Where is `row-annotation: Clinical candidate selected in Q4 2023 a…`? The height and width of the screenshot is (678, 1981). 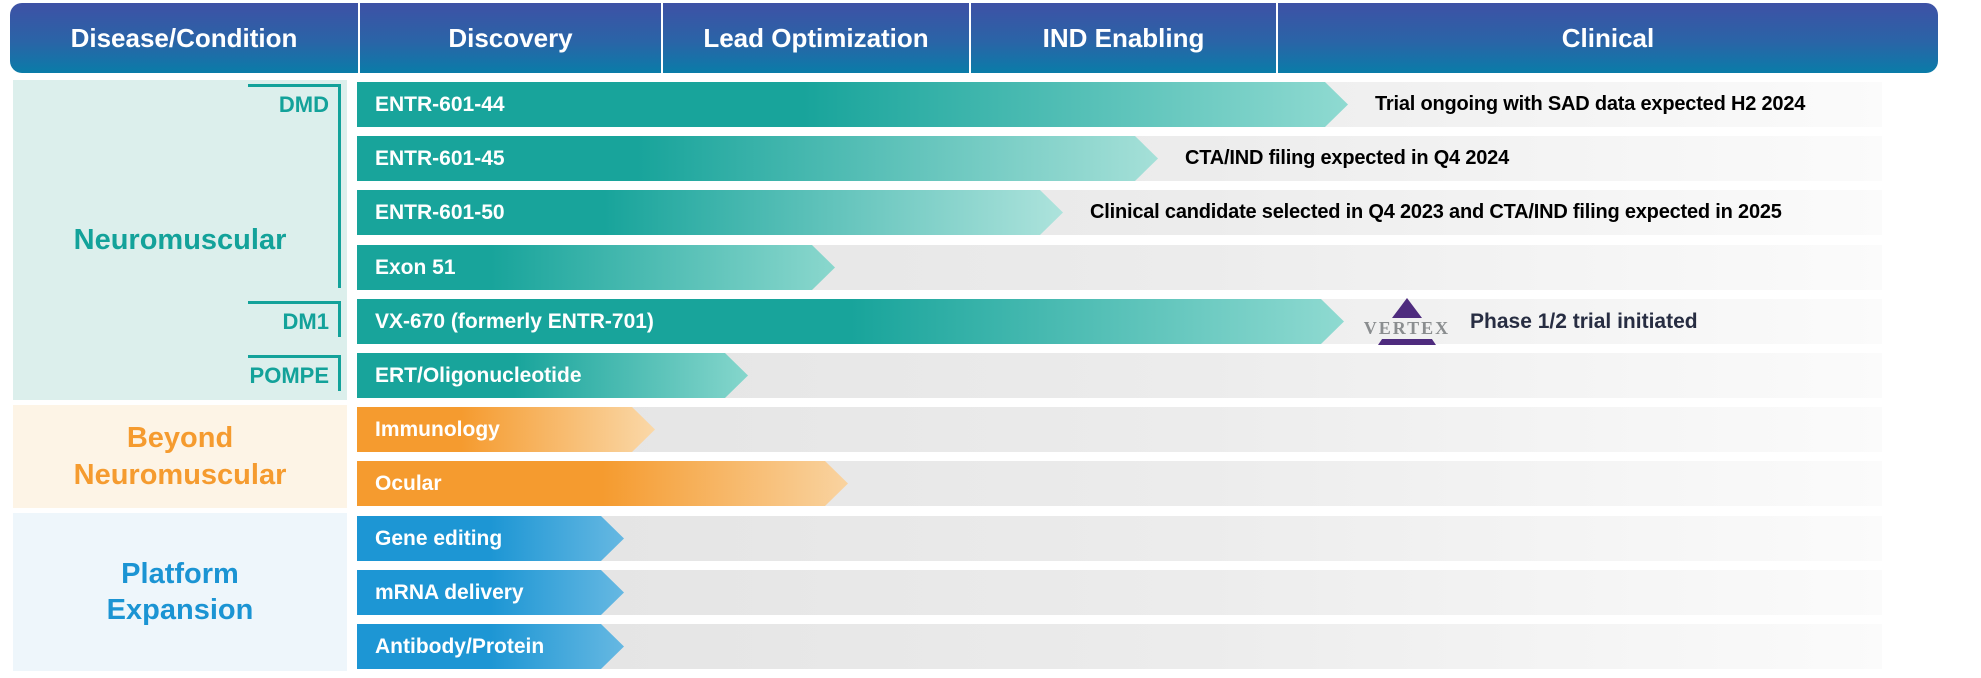
row-annotation: Clinical candidate selected in Q4 2023 a… is located at coordinates (1436, 212).